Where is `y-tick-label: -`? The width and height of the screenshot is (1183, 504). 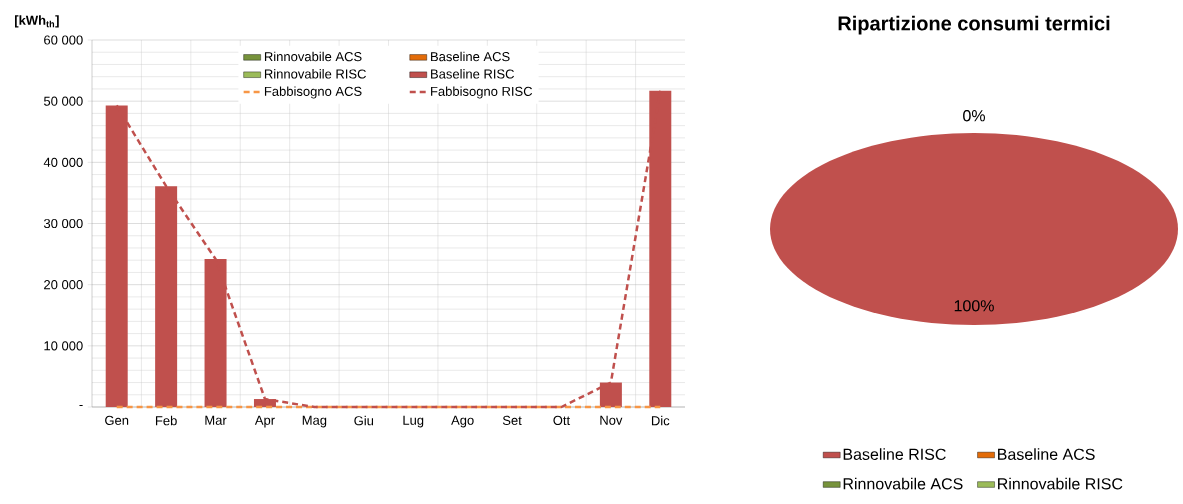
y-tick-label: - is located at coordinates (81, 406).